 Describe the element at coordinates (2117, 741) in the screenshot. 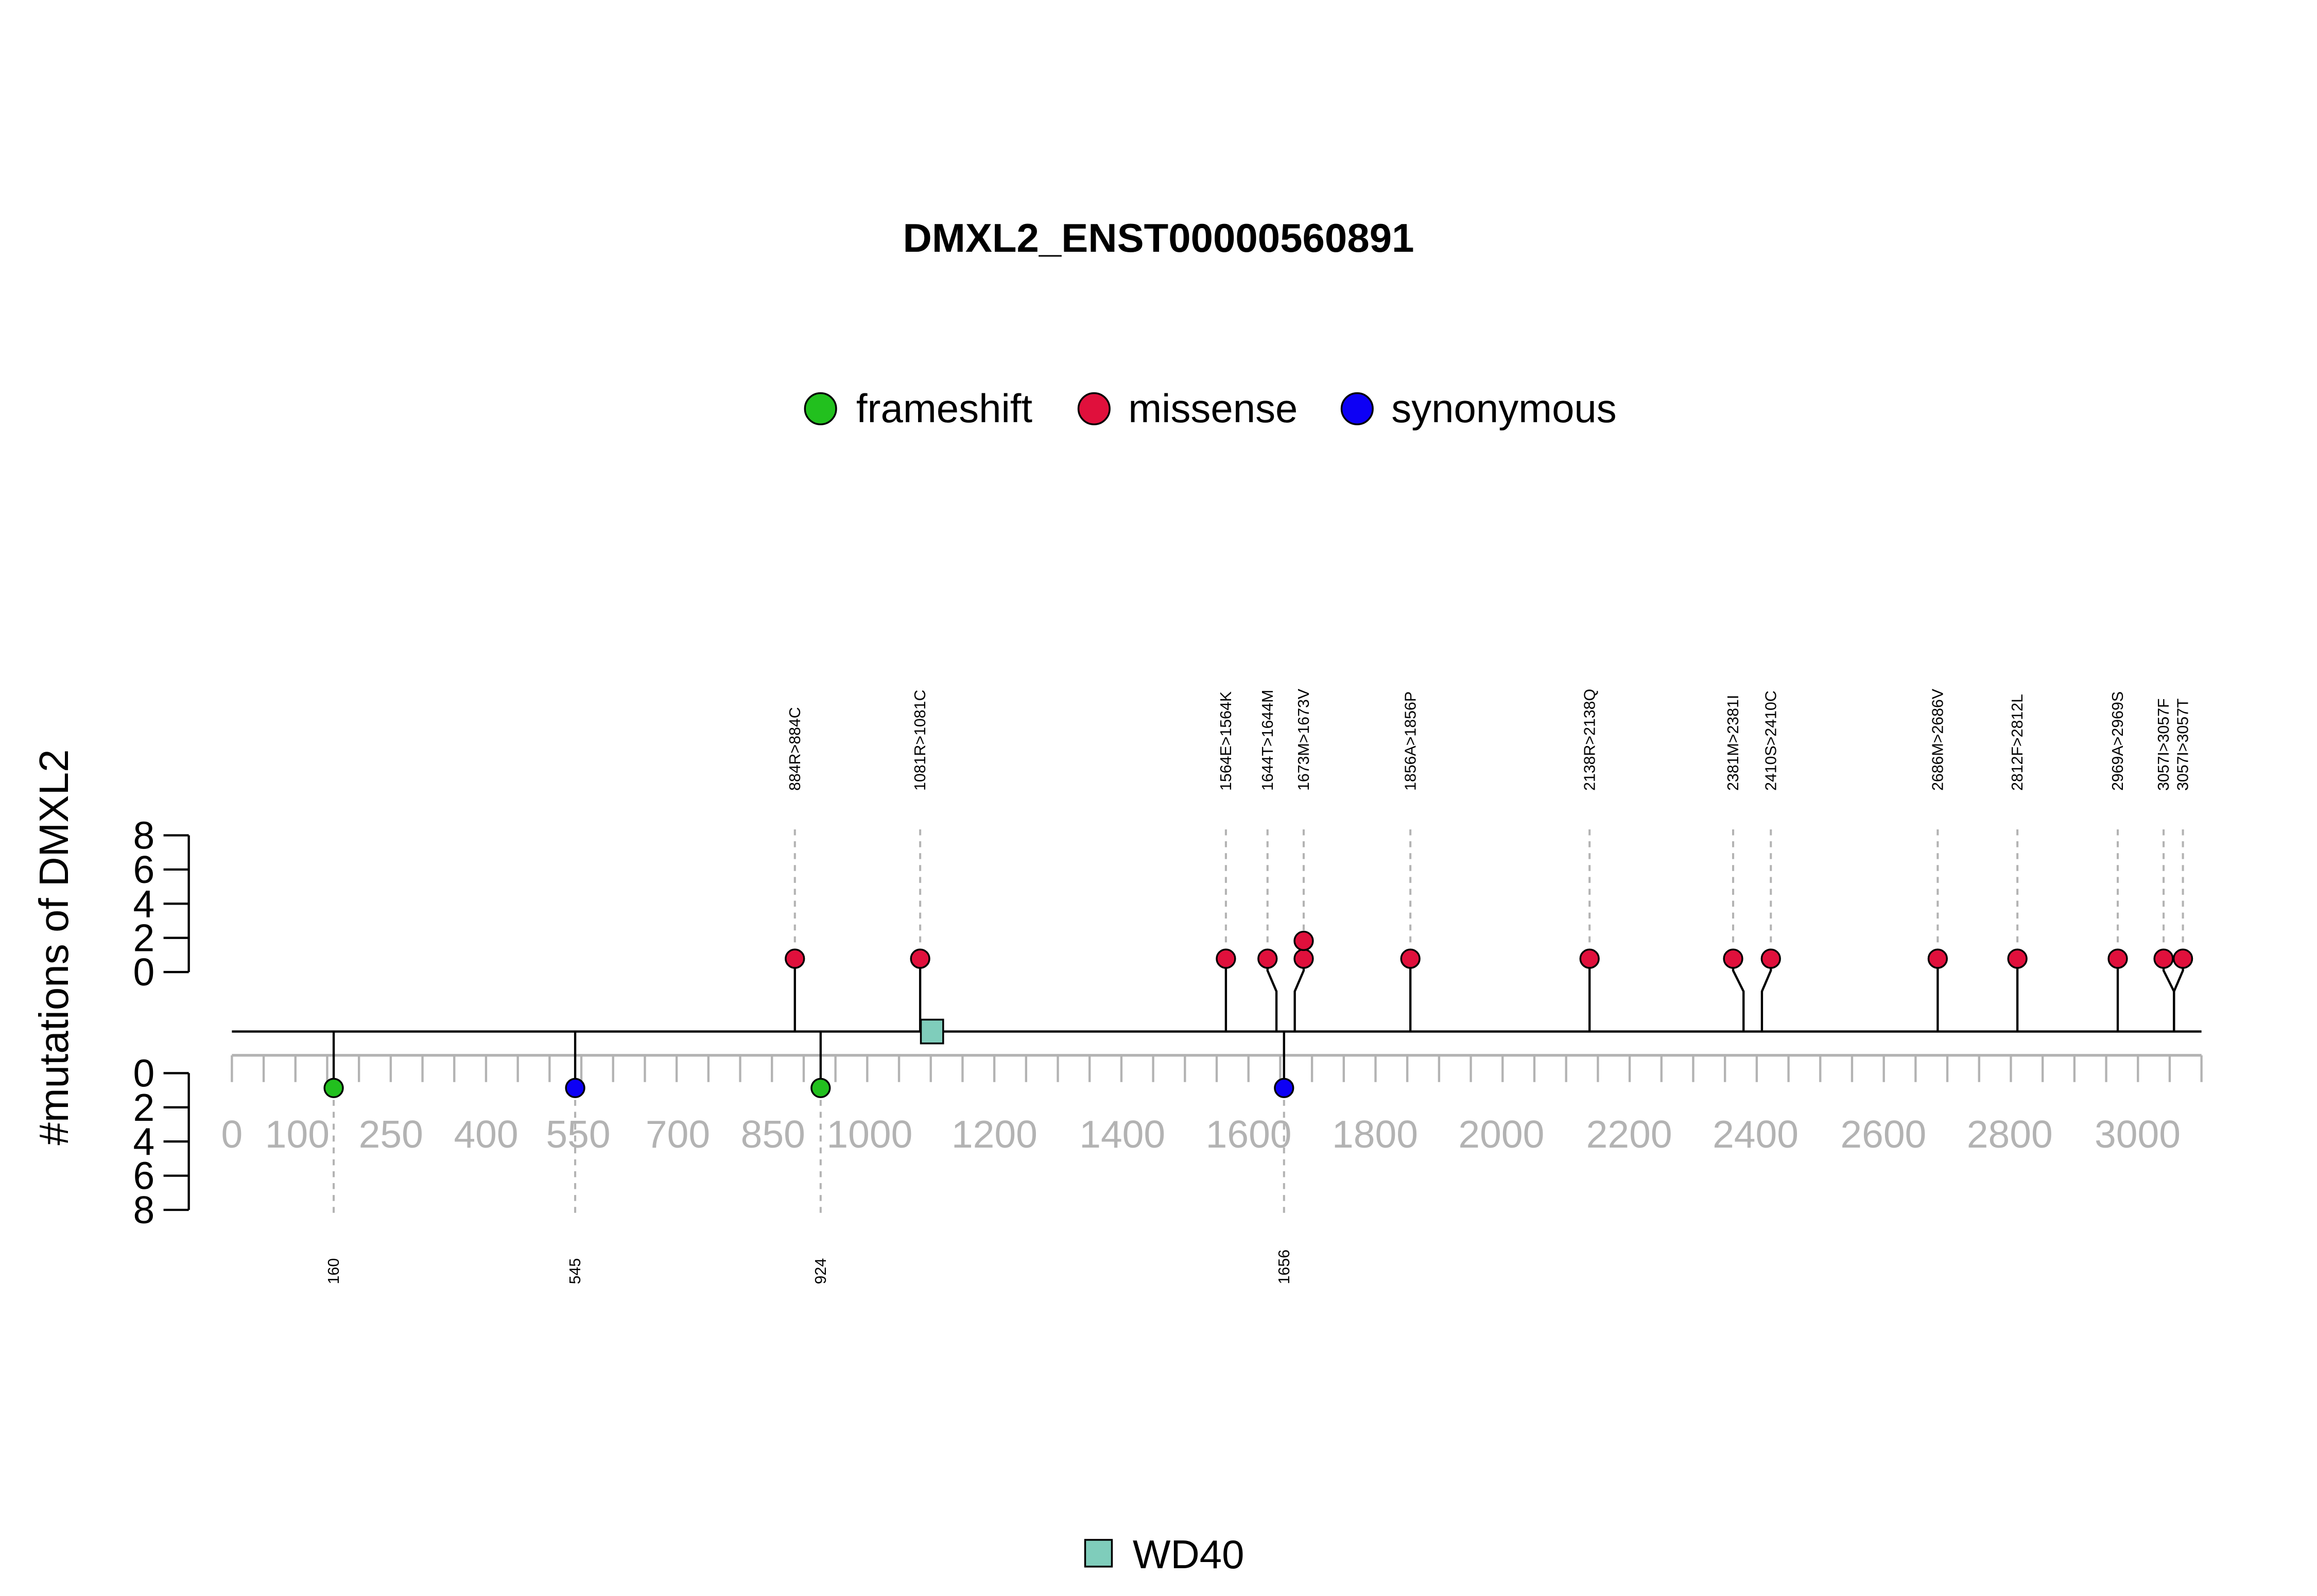

I see `mutation-label: 2969A>2969S` at that location.